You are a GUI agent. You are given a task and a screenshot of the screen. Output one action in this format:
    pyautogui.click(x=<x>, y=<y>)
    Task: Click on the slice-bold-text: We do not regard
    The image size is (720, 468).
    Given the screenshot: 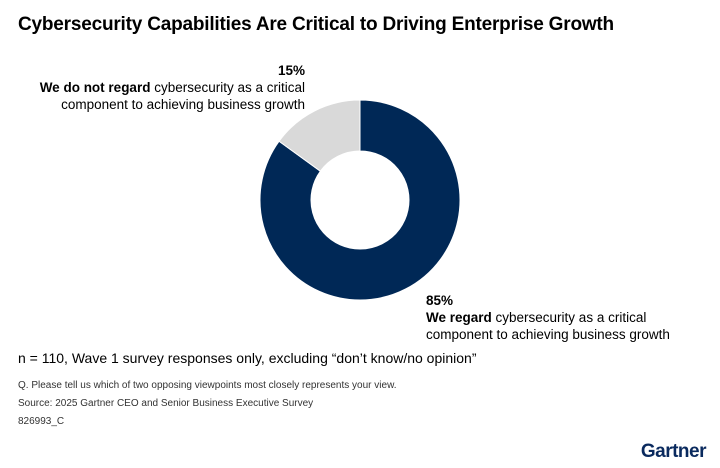 What is the action you would take?
    pyautogui.click(x=95, y=87)
    